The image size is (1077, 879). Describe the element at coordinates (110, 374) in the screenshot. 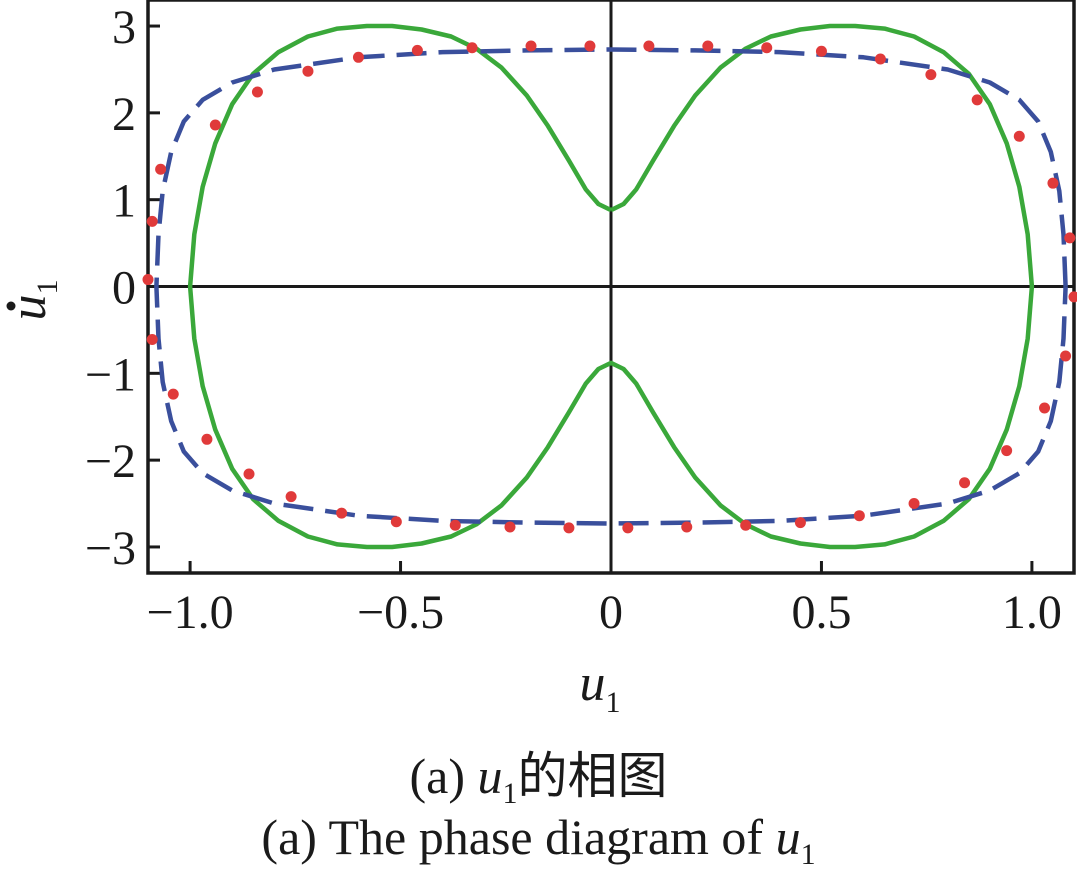

I see `y-tick-label: −1` at that location.